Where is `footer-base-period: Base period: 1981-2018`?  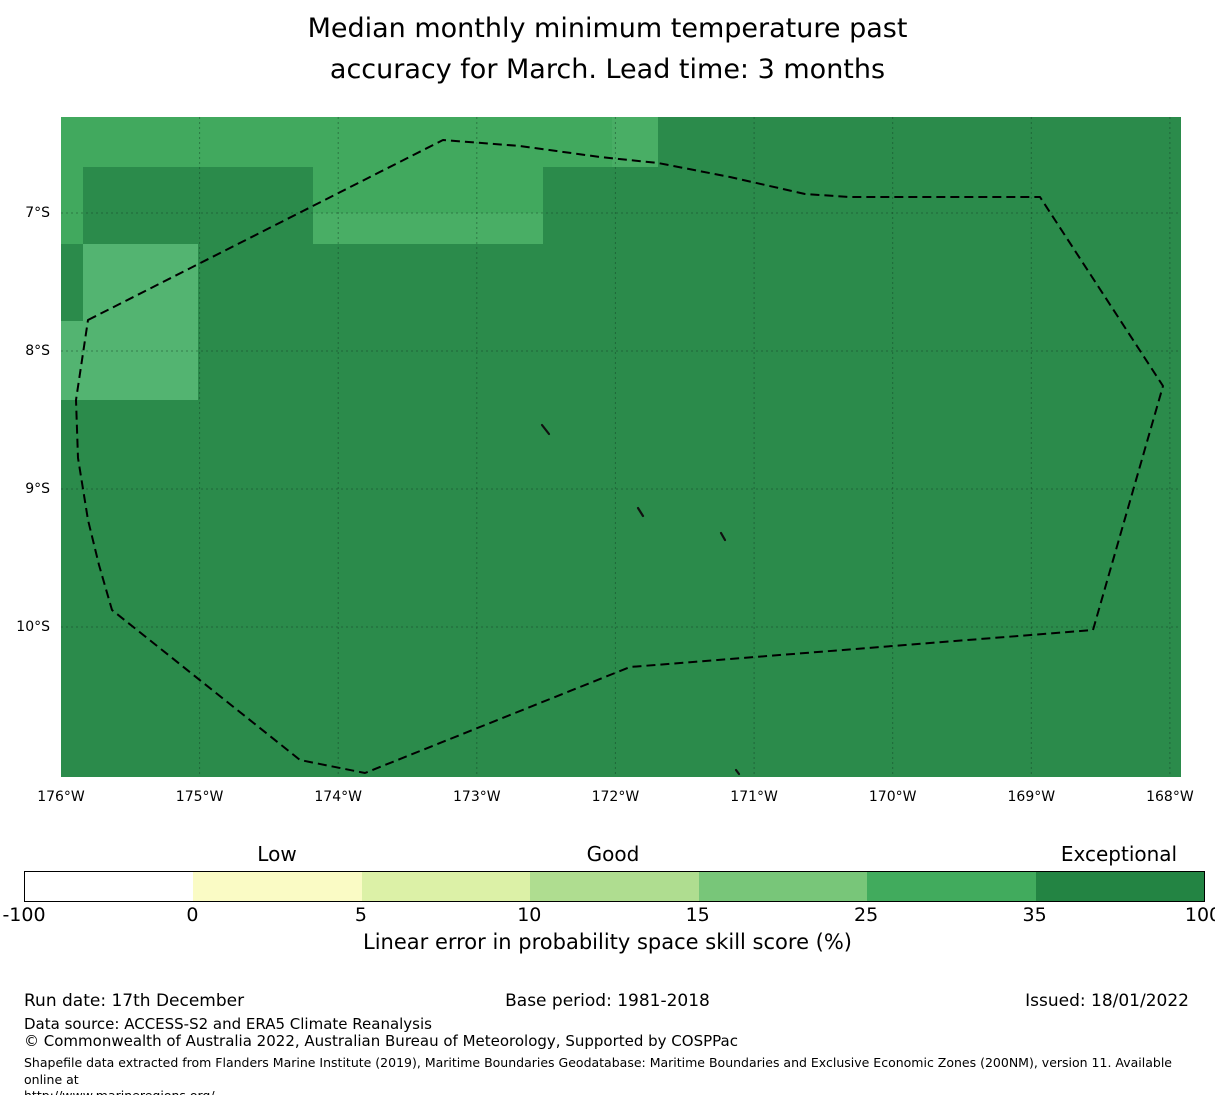 footer-base-period: Base period: 1981-2018 is located at coordinates (607, 1001).